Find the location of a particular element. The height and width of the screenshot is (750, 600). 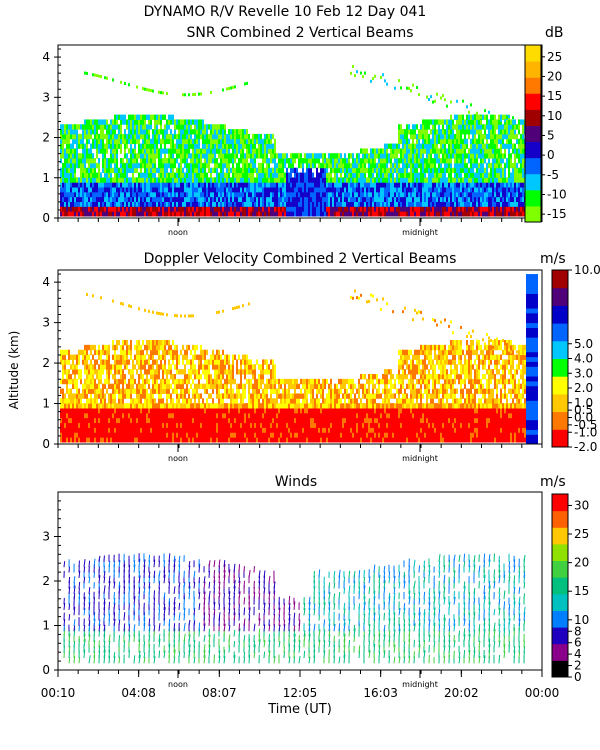

doppler-units: m/s is located at coordinates (553, 259).